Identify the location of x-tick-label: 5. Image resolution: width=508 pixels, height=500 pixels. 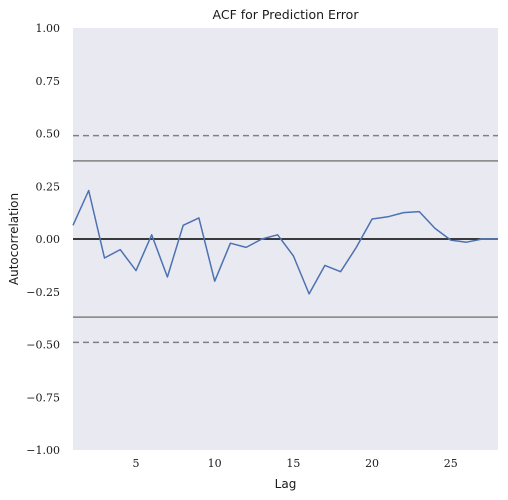
(135, 463).